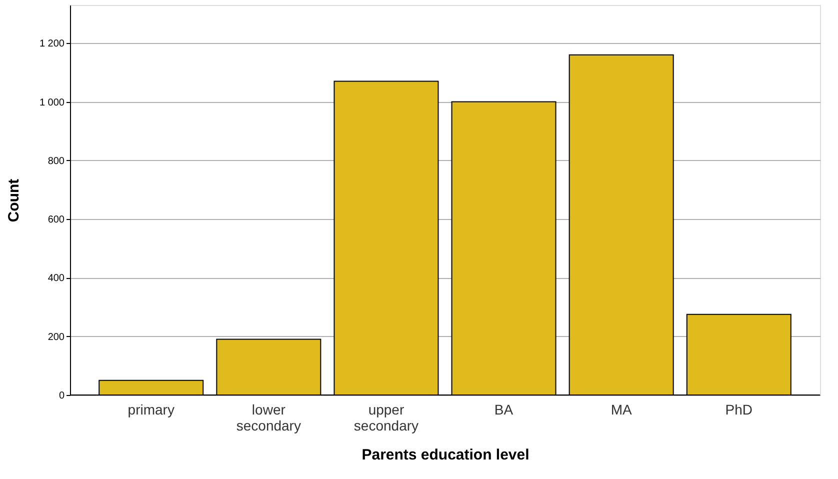 This screenshot has width=838, height=479. I want to click on y-tick-label: 0, so click(61, 396).